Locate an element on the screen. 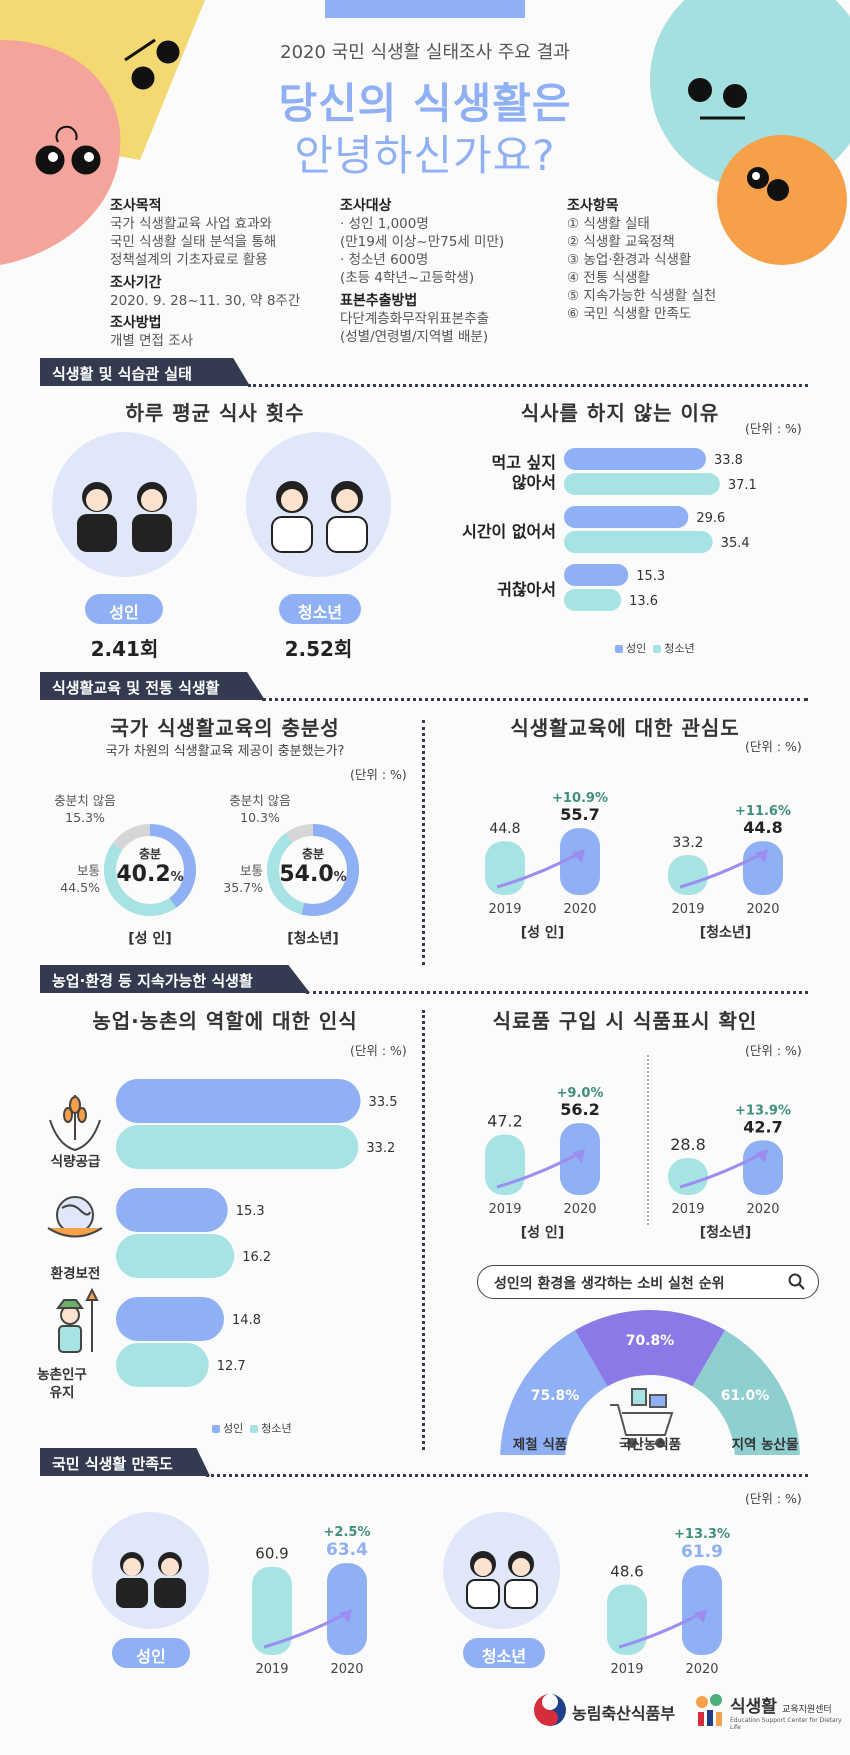 This screenshot has width=850, height=1755. data-label: 35.4 is located at coordinates (735, 543).